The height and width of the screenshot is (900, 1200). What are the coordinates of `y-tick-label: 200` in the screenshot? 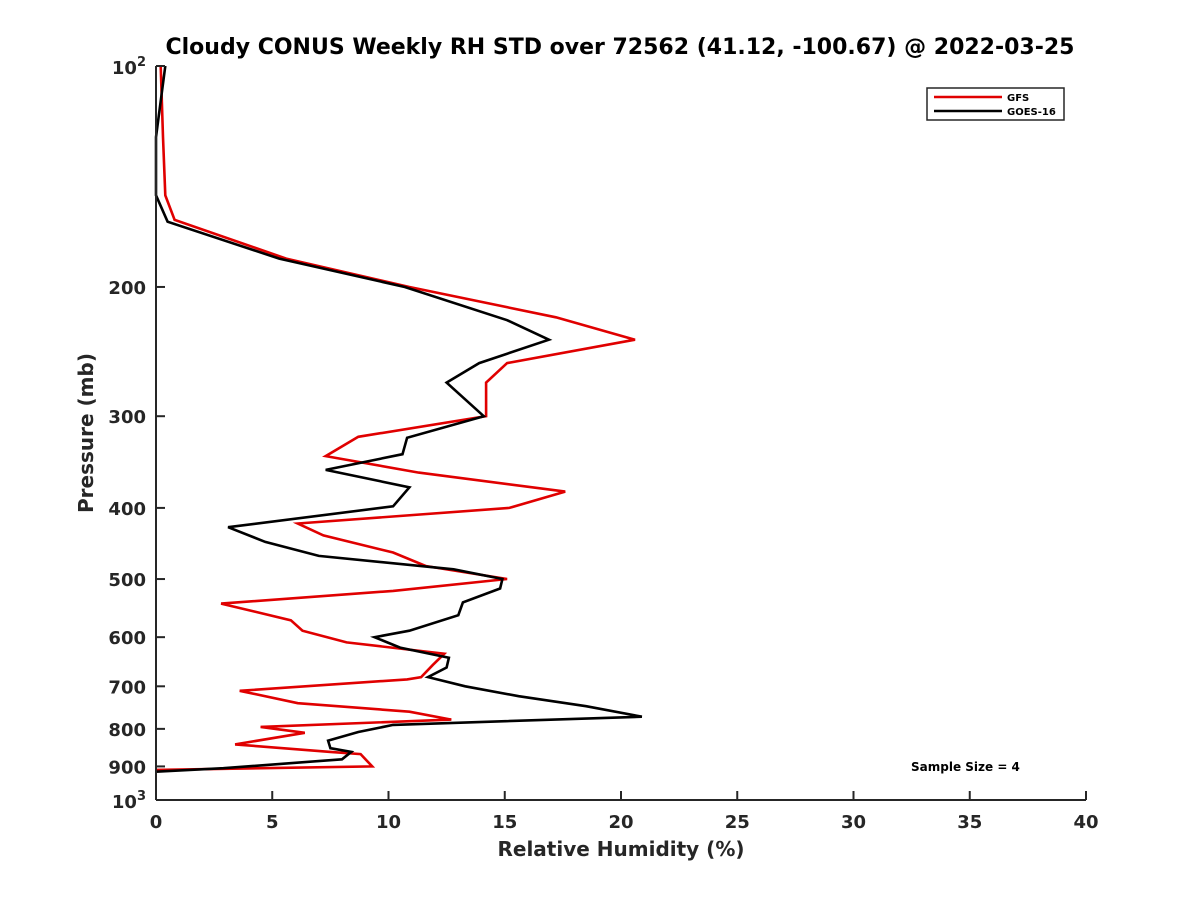 It's located at (127, 288).